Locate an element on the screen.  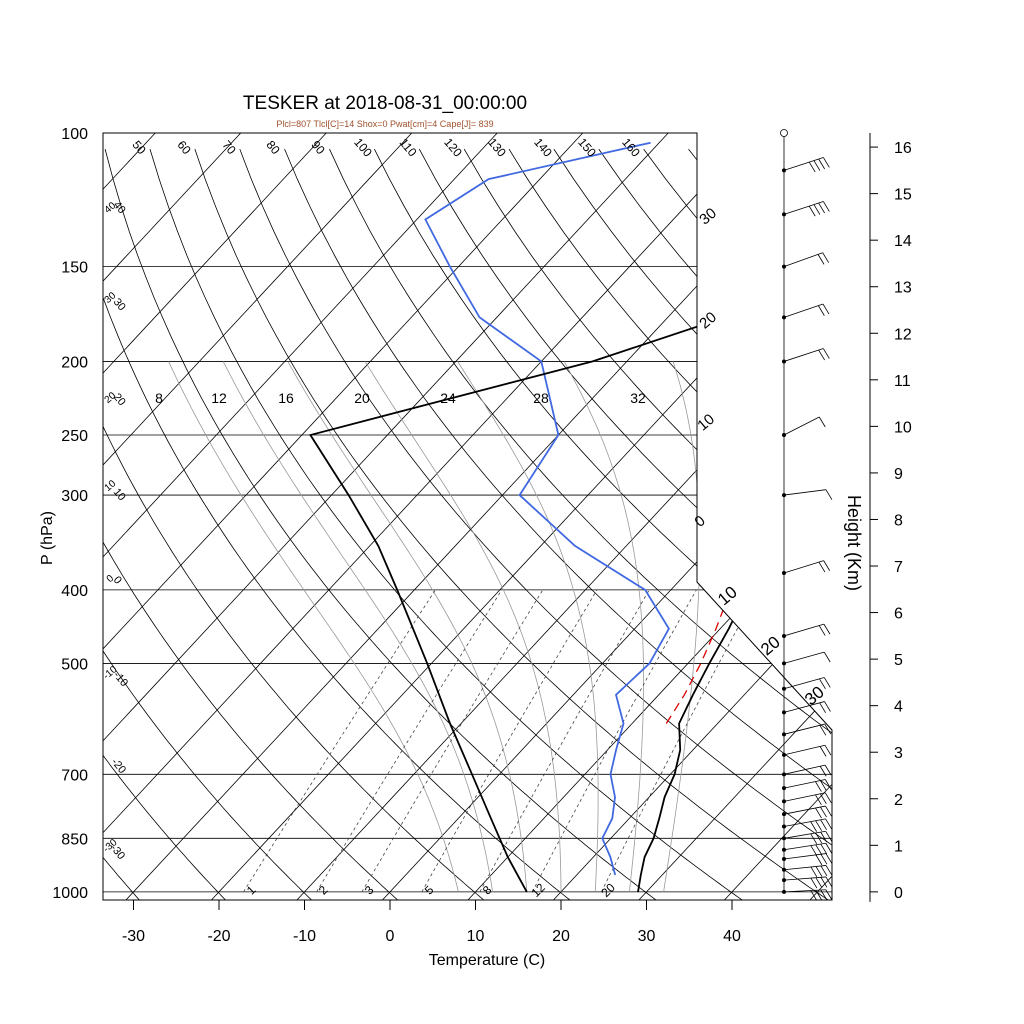
mixing-ratio-label: 2 is located at coordinates (323, 890).